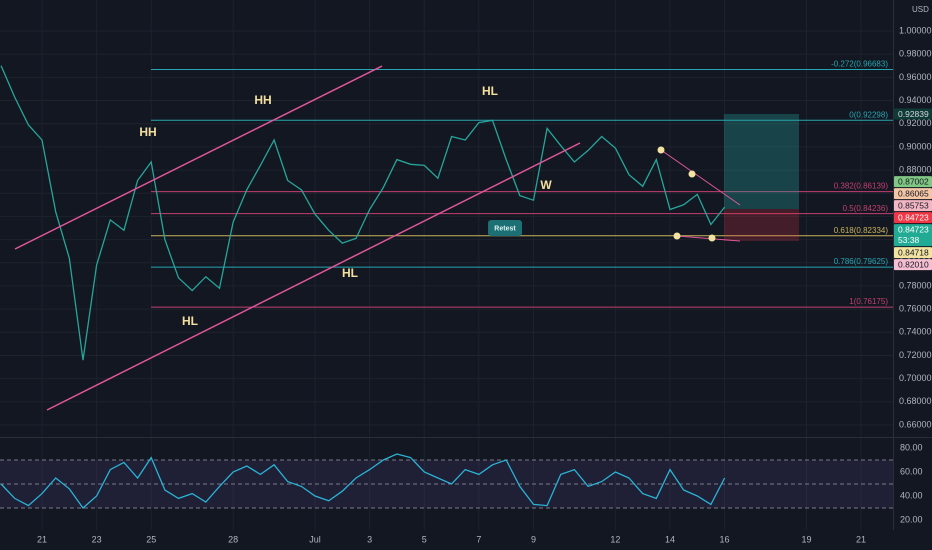 The width and height of the screenshot is (932, 550). What do you see at coordinates (533, 539) in the screenshot?
I see `x-tick-label: 9` at bounding box center [533, 539].